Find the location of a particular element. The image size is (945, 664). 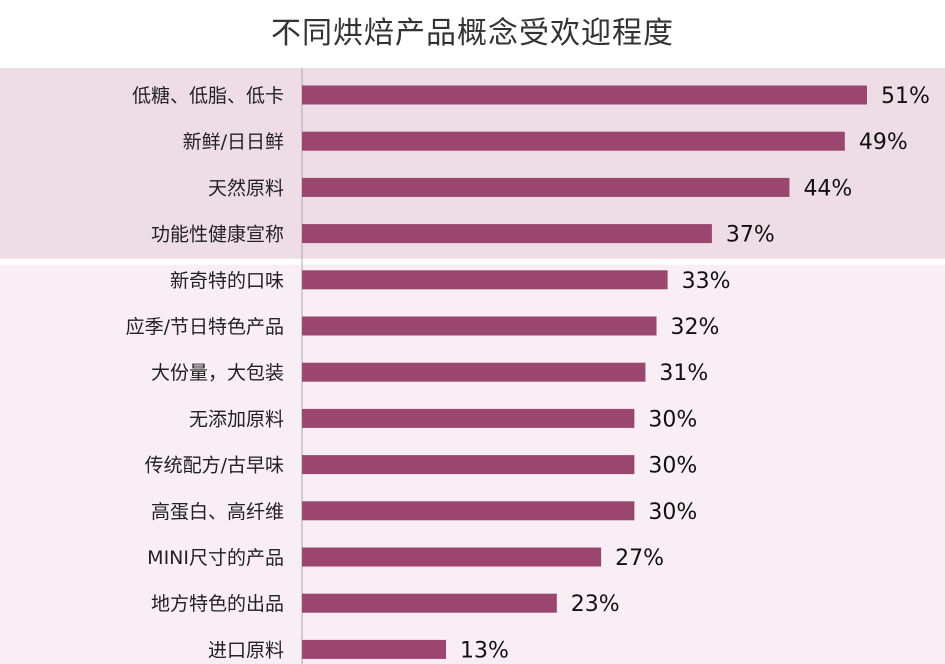

value-label: 33% is located at coordinates (706, 281).